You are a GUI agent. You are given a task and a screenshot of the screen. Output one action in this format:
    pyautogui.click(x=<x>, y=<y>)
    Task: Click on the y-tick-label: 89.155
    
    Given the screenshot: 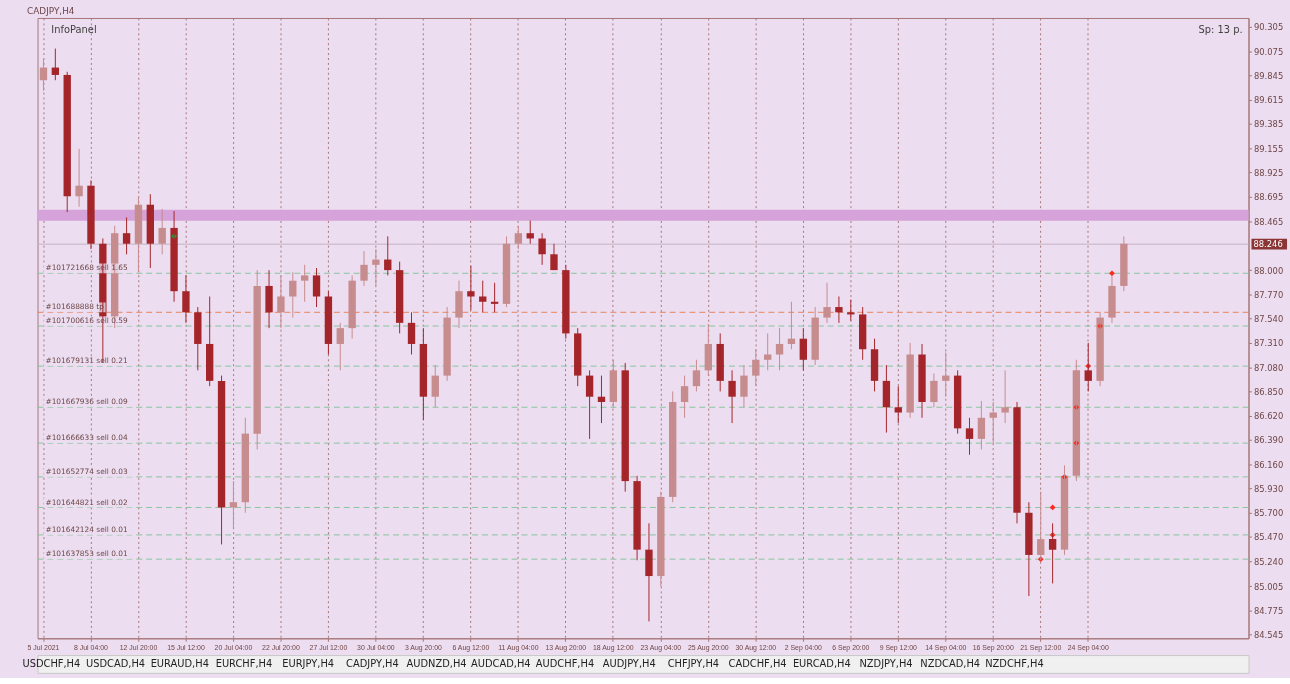 What is the action you would take?
    pyautogui.click(x=1268, y=148)
    